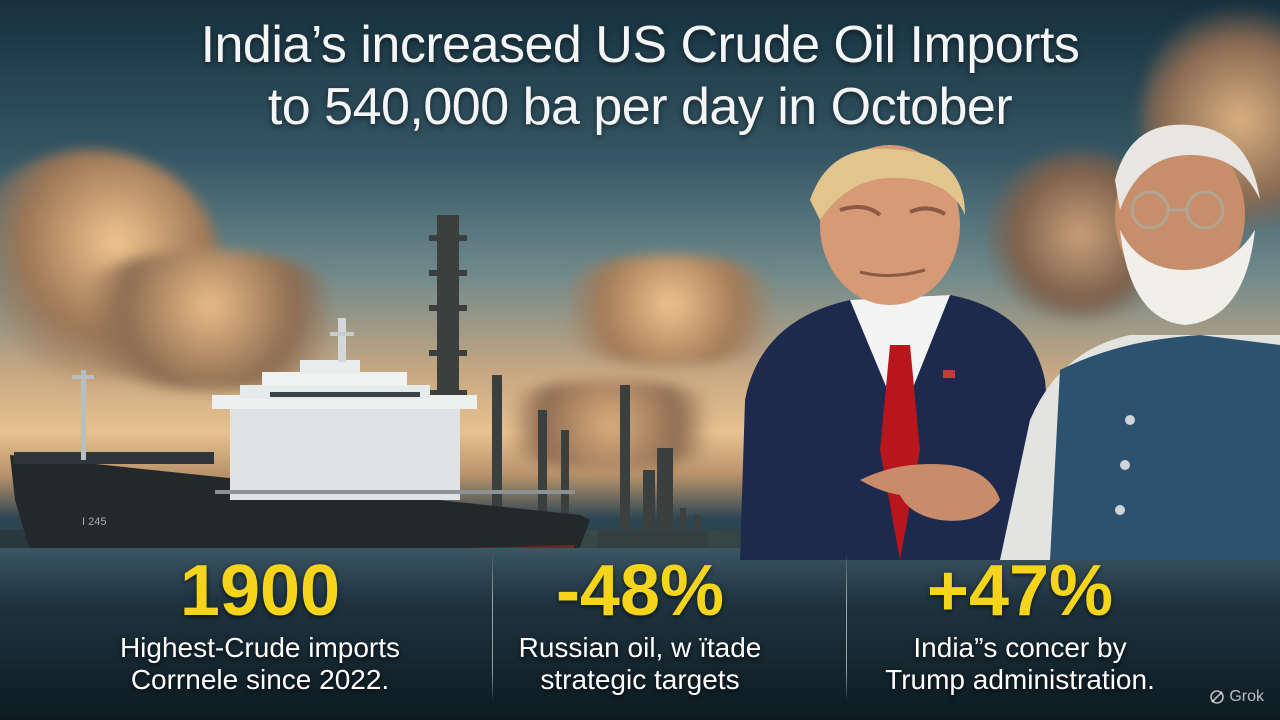  Describe the element at coordinates (1020, 591) in the screenshot. I see `stat-value: +47%` at that location.